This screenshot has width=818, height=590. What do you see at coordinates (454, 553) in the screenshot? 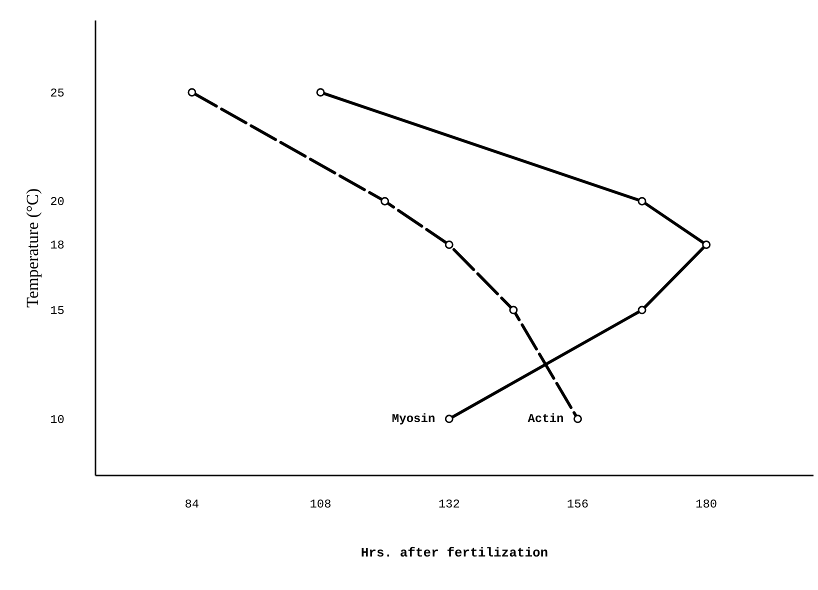
I see `x-axis-title: Hrs. after fertilization` at bounding box center [454, 553].